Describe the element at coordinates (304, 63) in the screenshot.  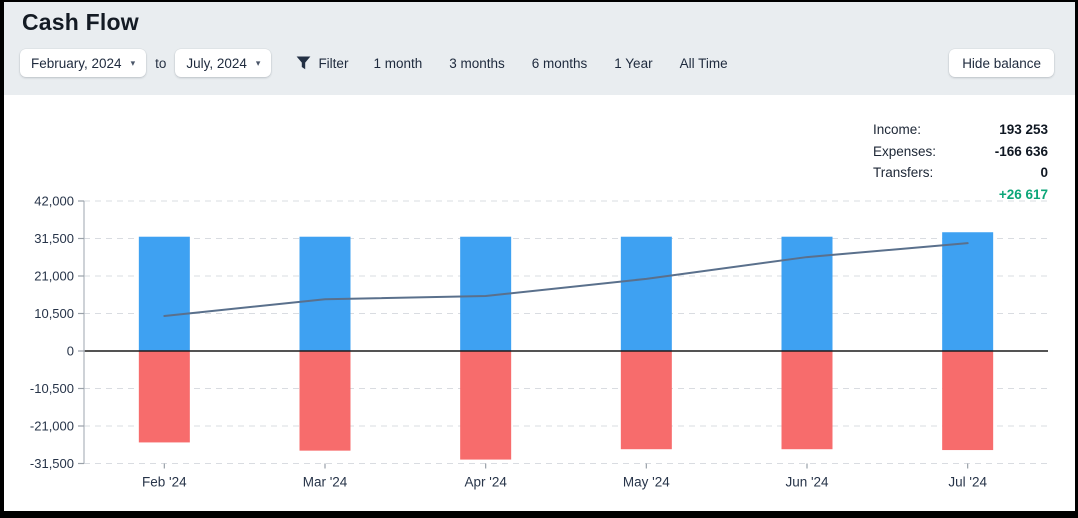
I see `funnel-icon` at that location.